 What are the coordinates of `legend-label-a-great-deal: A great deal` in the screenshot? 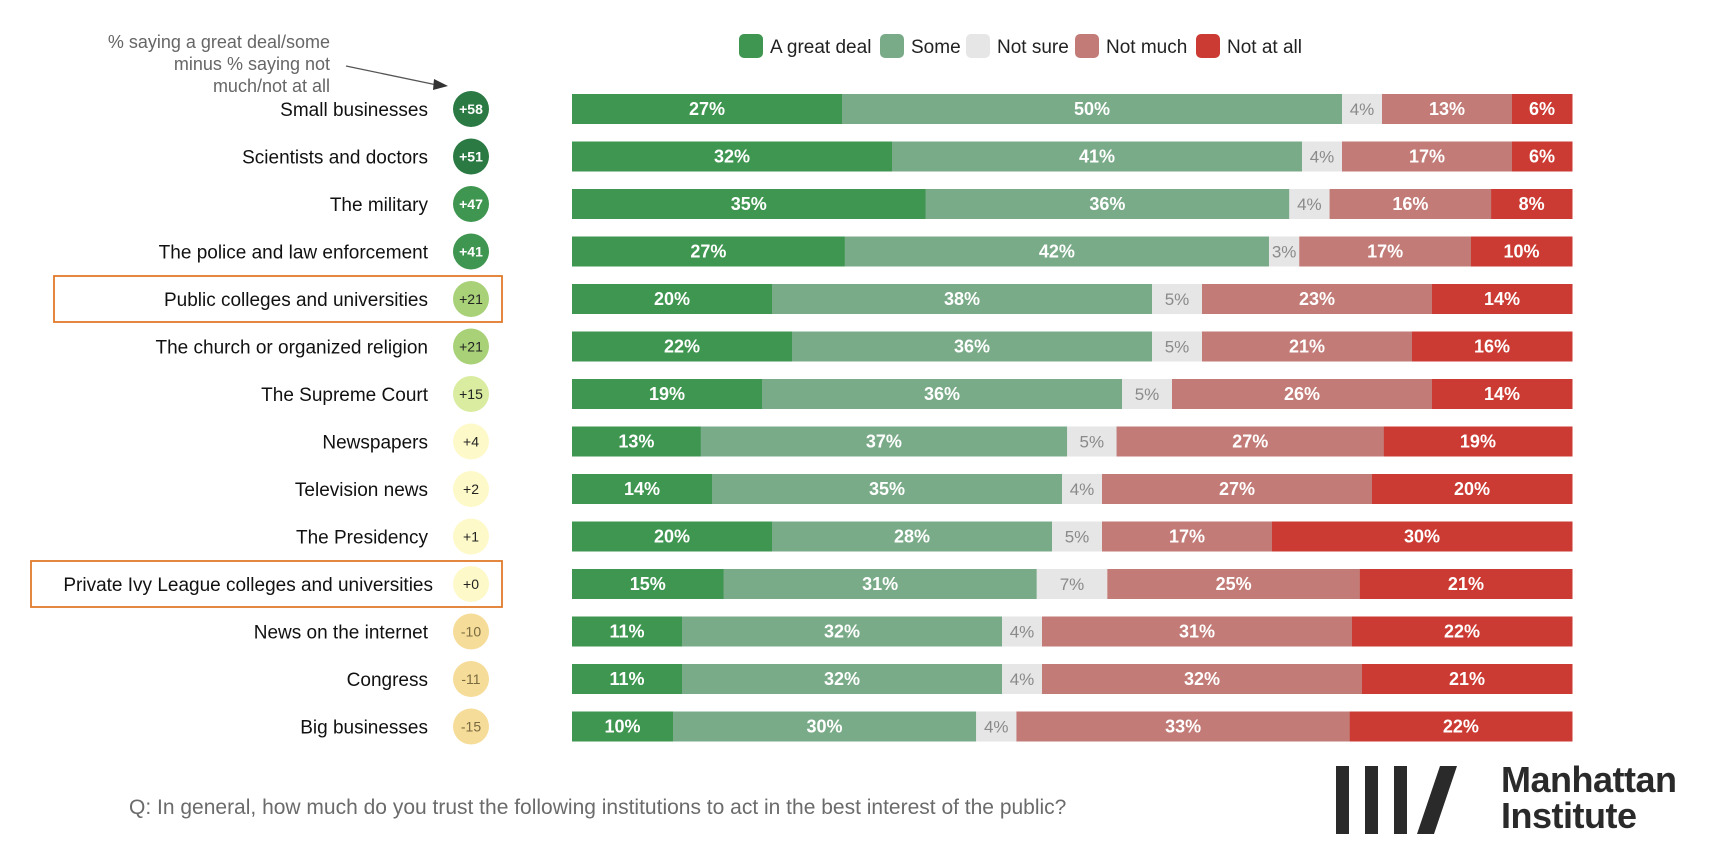 It's located at (820, 47).